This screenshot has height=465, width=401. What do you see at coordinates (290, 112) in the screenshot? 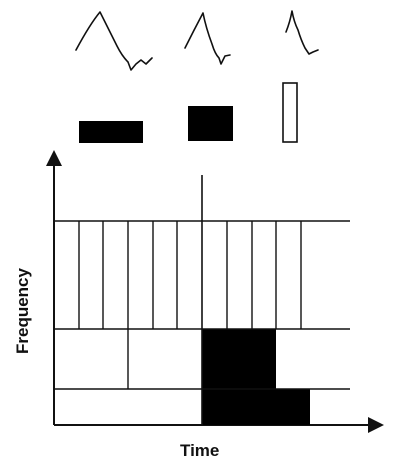
I see `narrow-window-bar` at bounding box center [290, 112].